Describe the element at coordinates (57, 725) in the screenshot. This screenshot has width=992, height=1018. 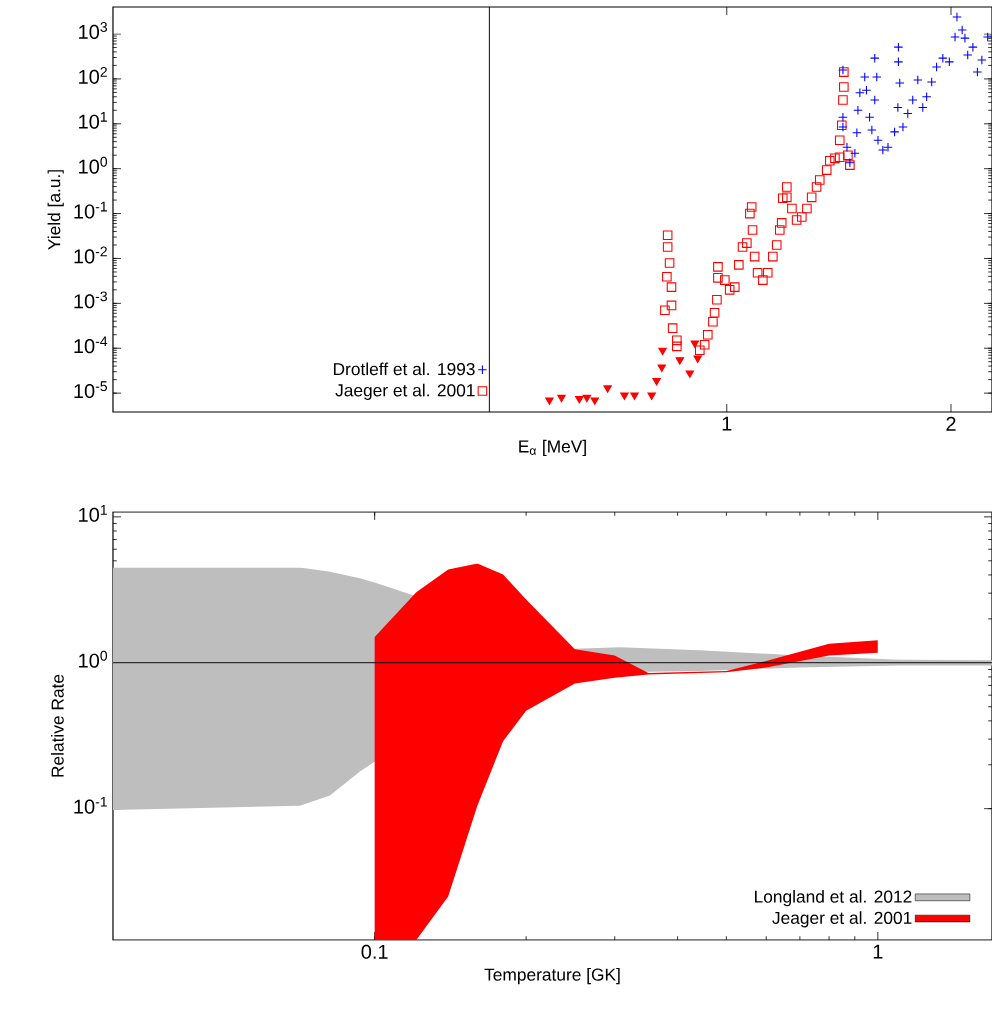
I see `y-axis-title: Relative Rate` at that location.